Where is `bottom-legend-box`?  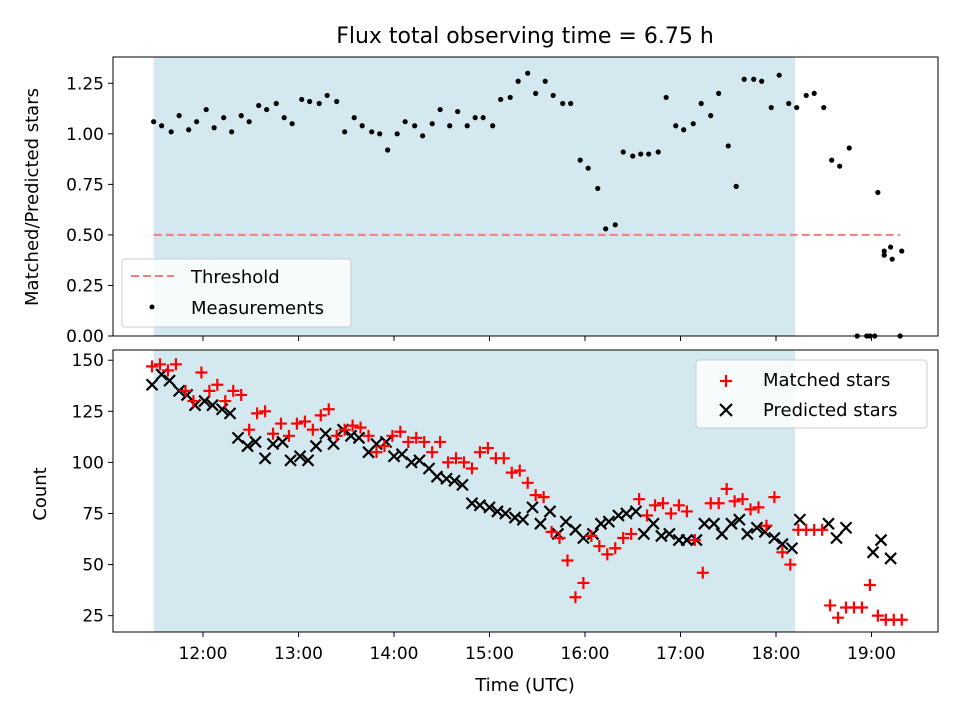
bottom-legend-box is located at coordinates (811, 394).